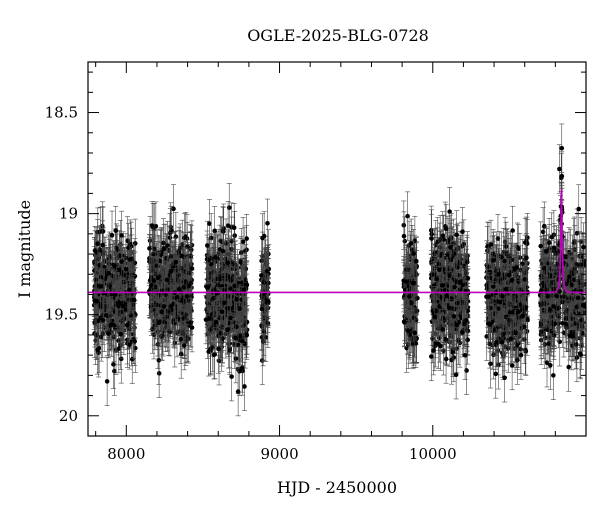  Describe the element at coordinates (338, 35) in the screenshot. I see `chart-title: OGLE-2025-BLG-0728` at that location.